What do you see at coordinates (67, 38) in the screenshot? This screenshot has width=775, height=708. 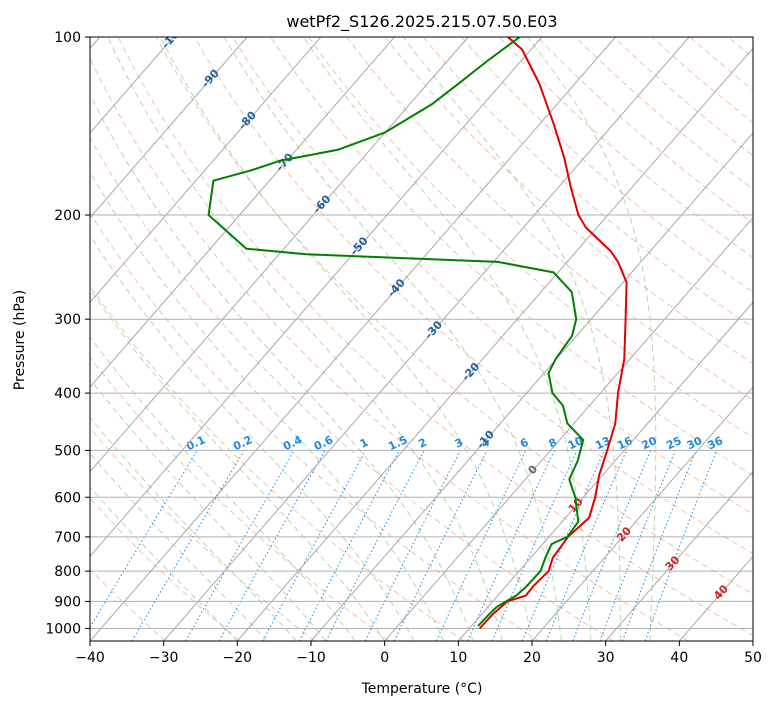 I see `y-tick-label: 100` at bounding box center [67, 38].